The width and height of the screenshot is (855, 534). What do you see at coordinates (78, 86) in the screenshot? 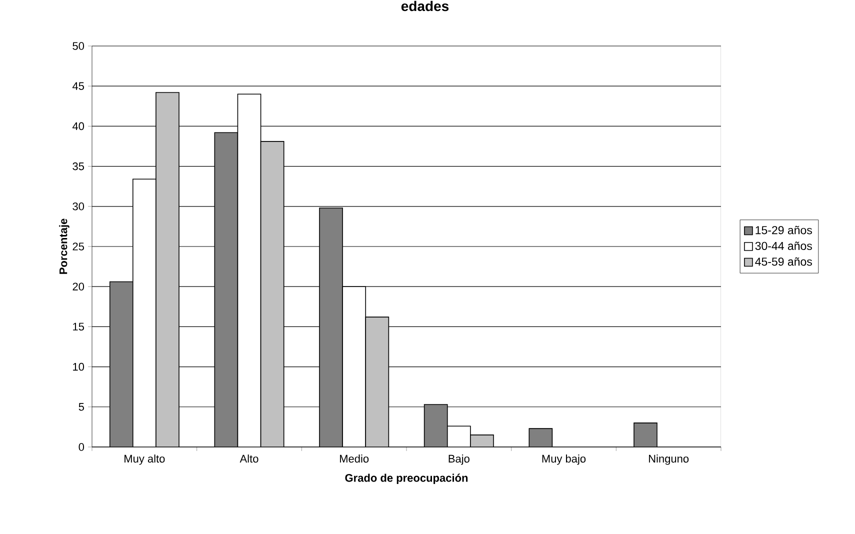
I see `y-tick-label: 45` at bounding box center [78, 86].